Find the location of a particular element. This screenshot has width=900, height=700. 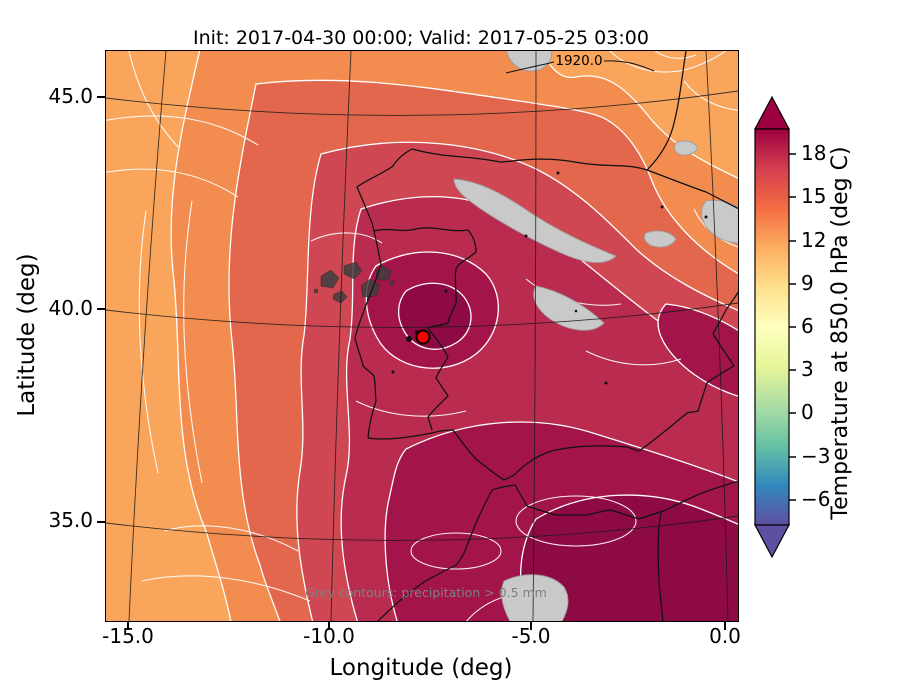

colorbar-tick-label: −3 is located at coordinates (816, 456).